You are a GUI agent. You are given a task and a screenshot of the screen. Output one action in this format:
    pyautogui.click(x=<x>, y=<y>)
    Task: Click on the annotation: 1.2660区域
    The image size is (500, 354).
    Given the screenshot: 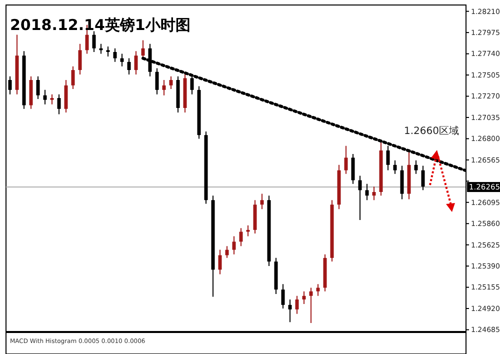 What is the action you would take?
    pyautogui.click(x=431, y=131)
    